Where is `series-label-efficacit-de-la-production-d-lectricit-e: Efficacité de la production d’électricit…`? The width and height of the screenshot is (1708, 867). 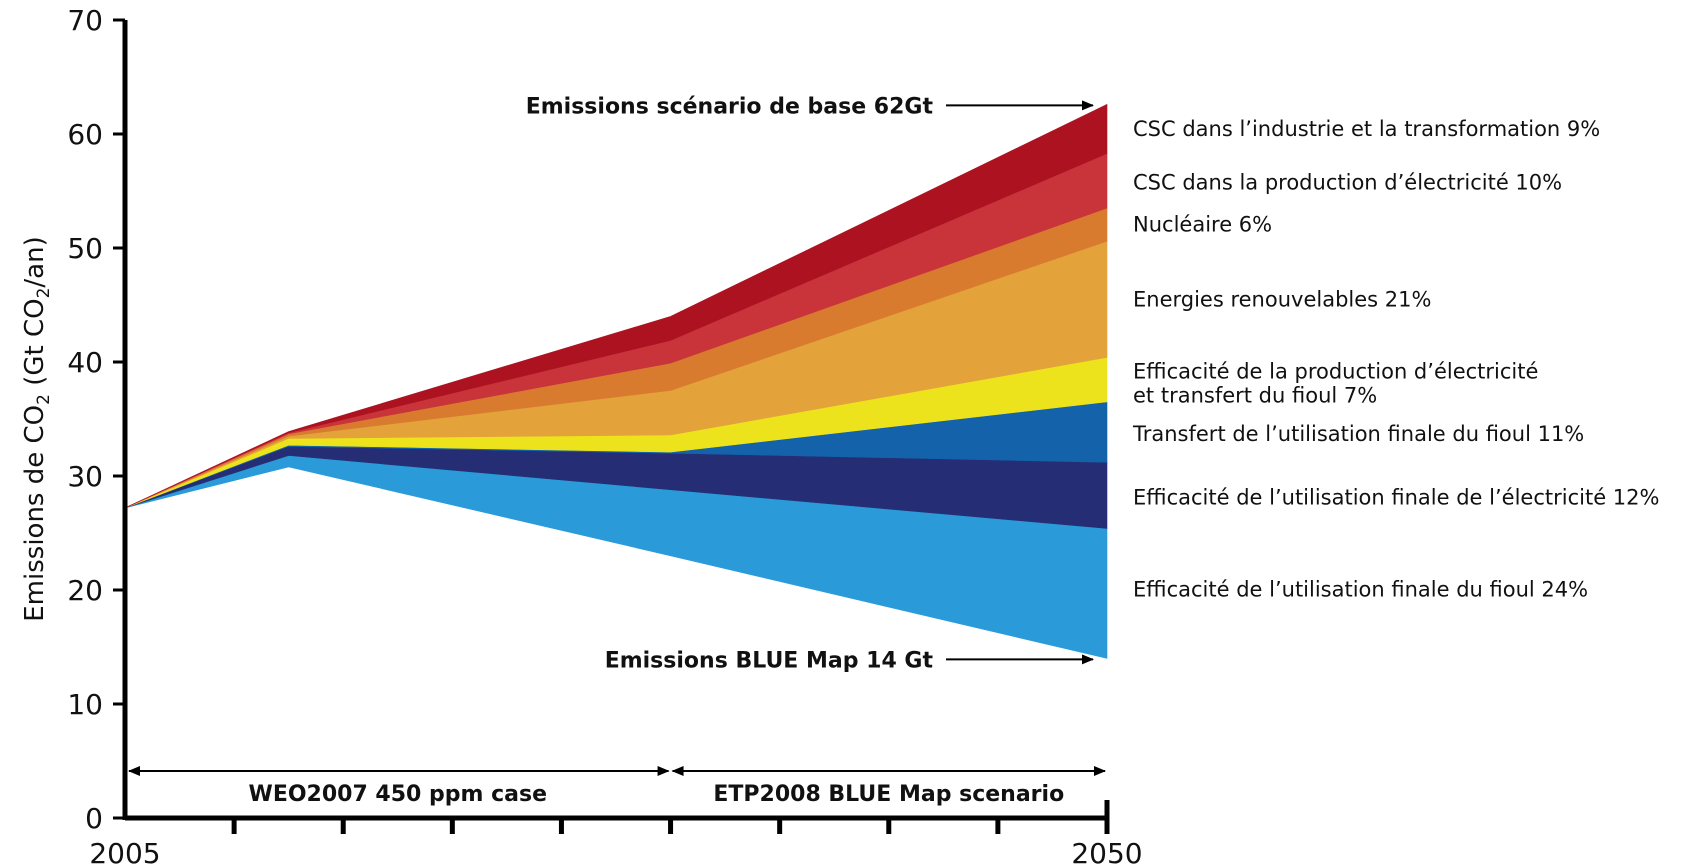
series-label-efficacit-de-la-production-d-lectricit-e: Efficacité de la production d’électricit… is located at coordinates (1335, 384).